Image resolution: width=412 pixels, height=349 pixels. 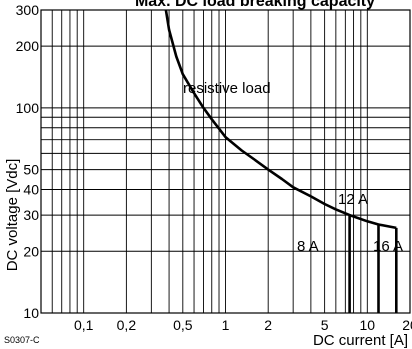 What do you see at coordinates (31, 190) in the screenshot?
I see `y-tick-label: 40` at bounding box center [31, 190].